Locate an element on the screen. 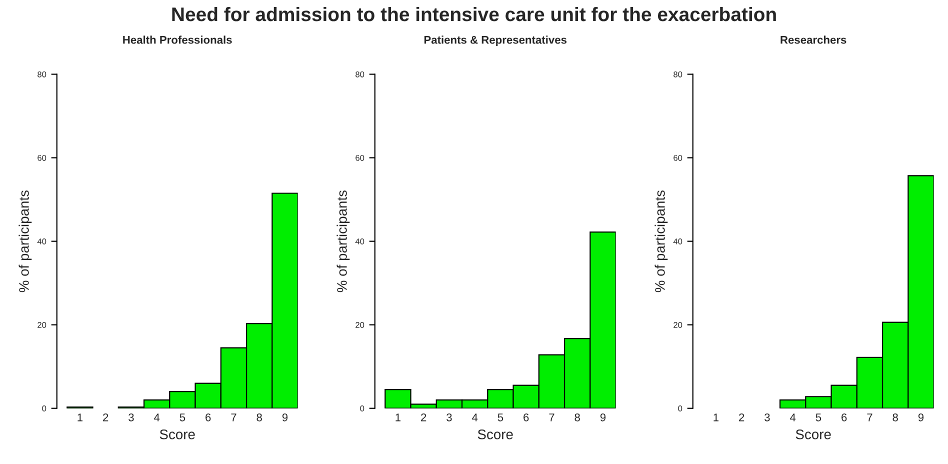 The height and width of the screenshot is (464, 948). chart-subtitle: Health Professionals is located at coordinates (177, 40).